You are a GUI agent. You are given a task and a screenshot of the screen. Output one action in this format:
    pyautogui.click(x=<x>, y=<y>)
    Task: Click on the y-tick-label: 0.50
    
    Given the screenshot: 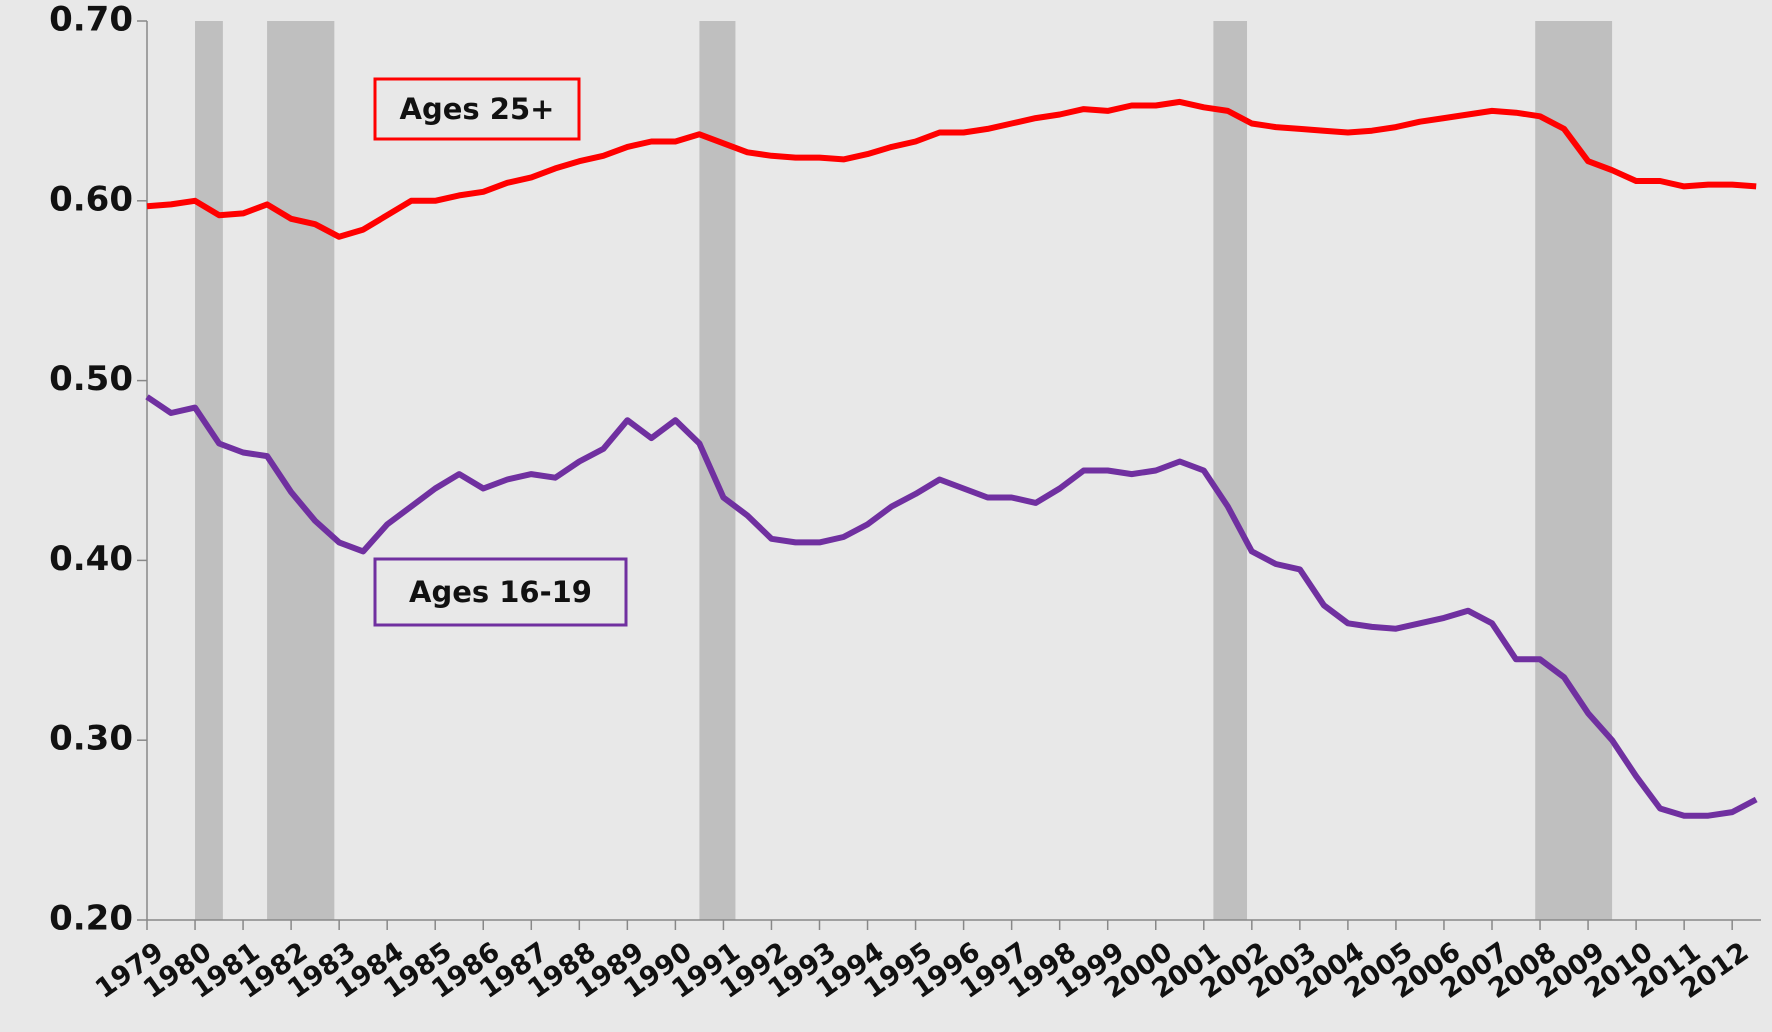 What is the action you would take?
    pyautogui.click(x=91, y=379)
    